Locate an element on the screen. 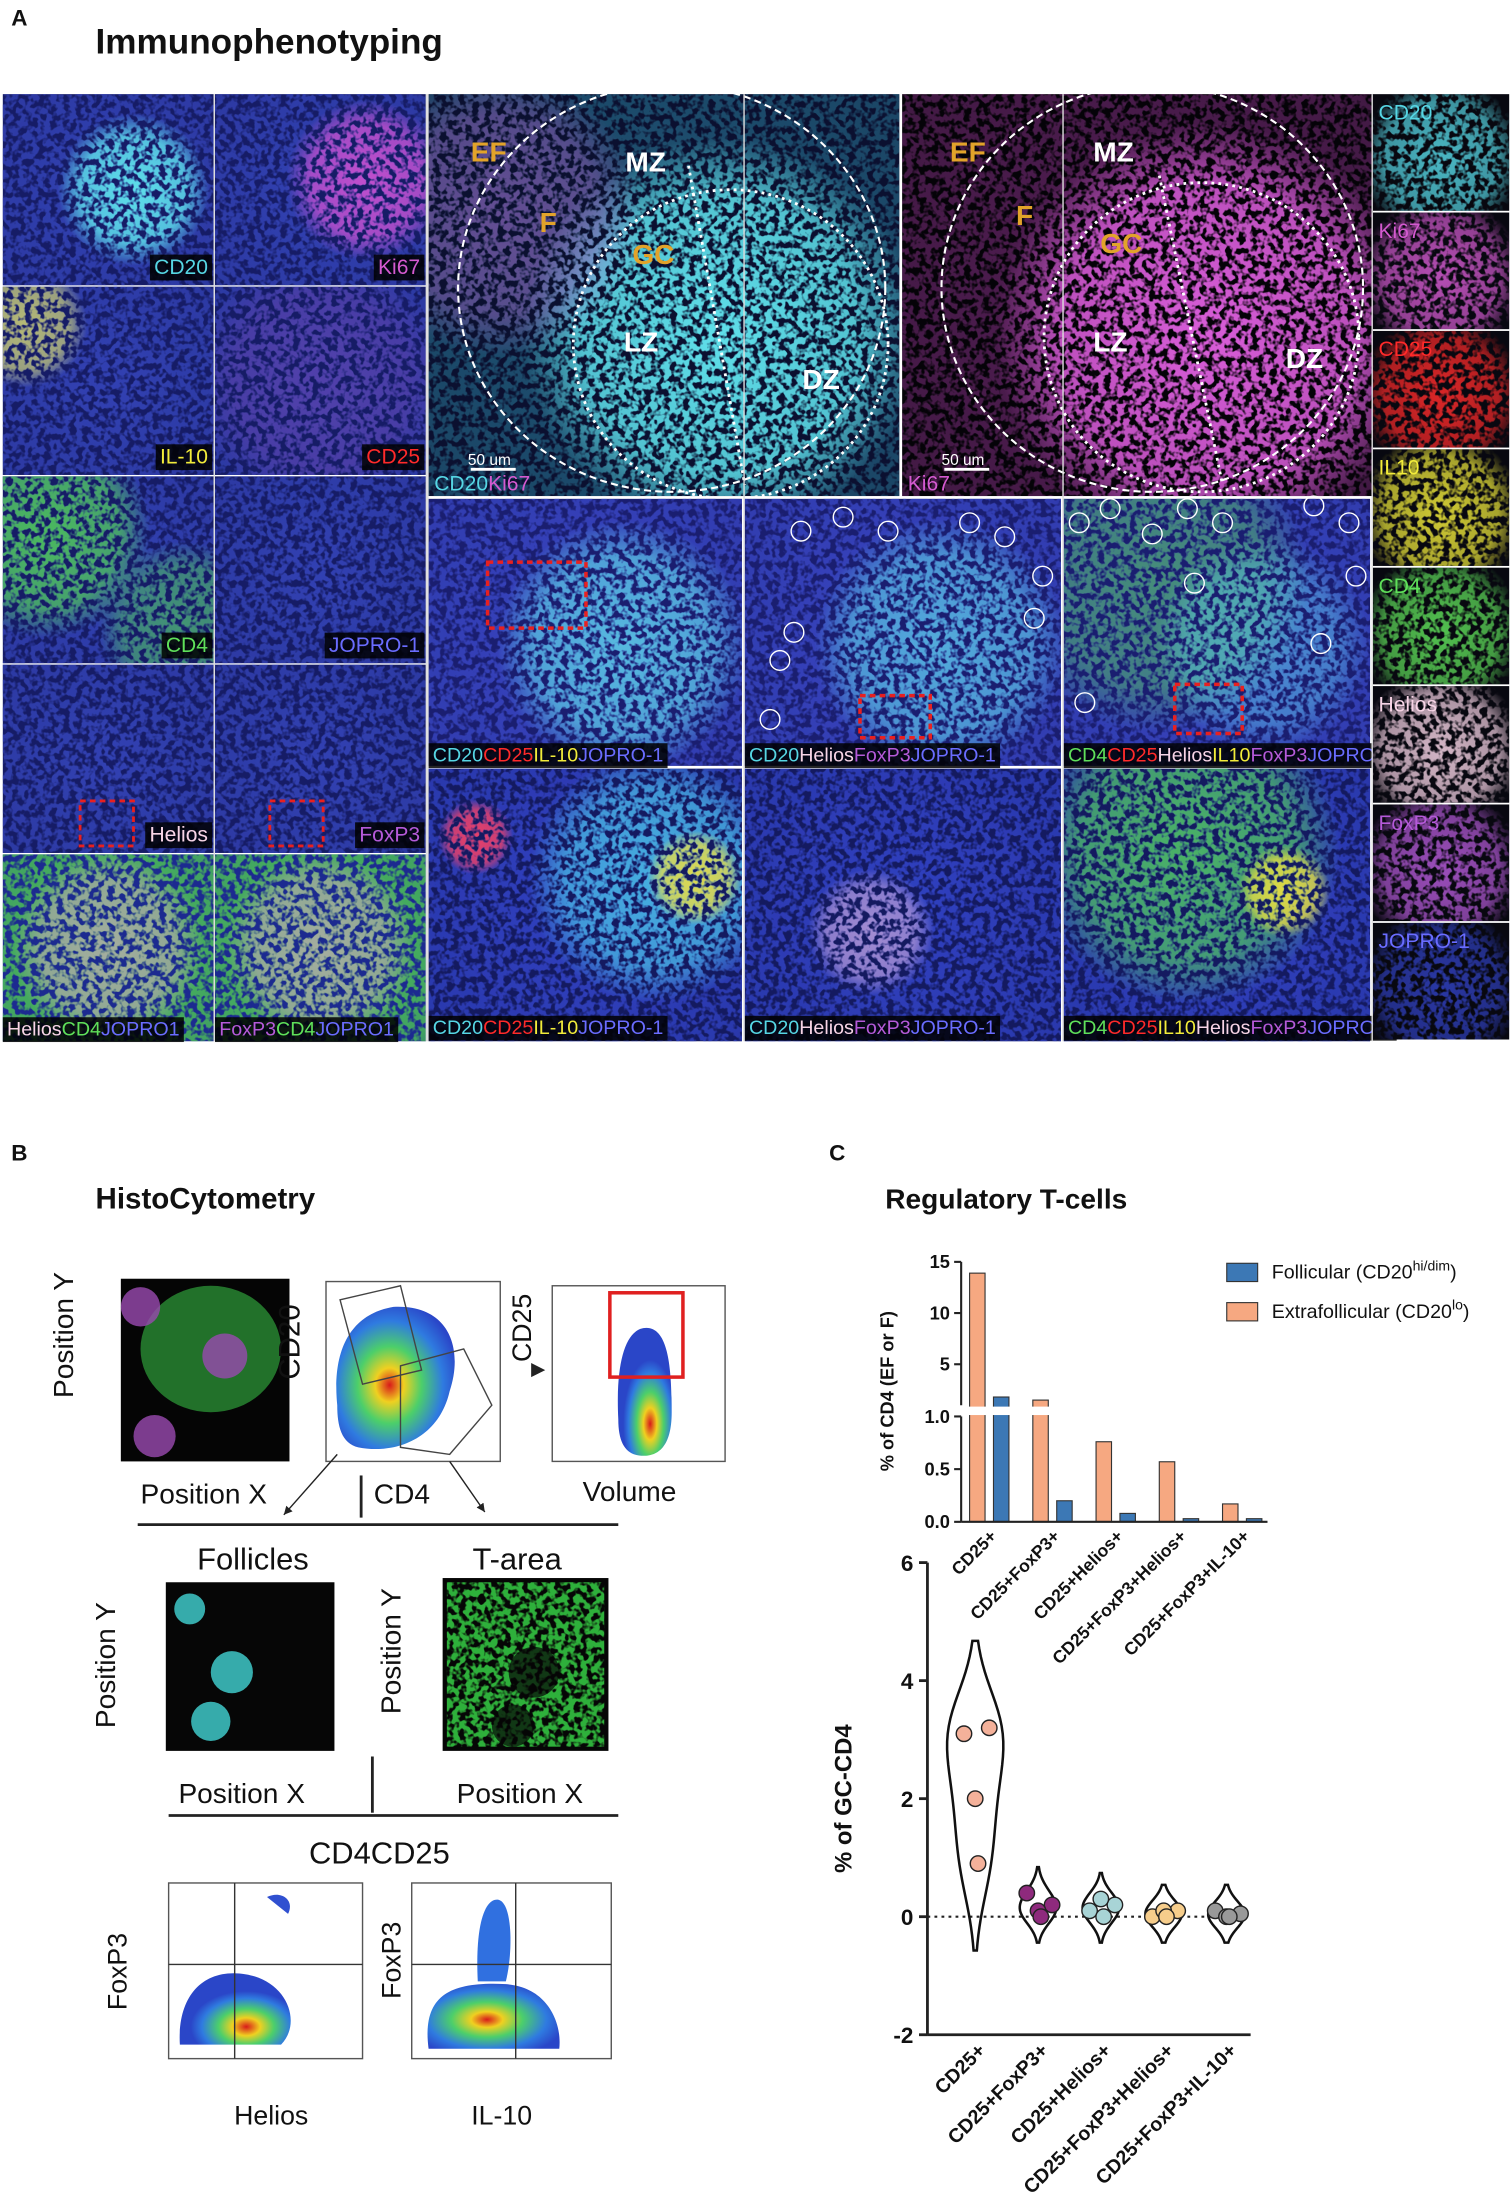  y-tick-label: 15 is located at coordinates (940, 1261).